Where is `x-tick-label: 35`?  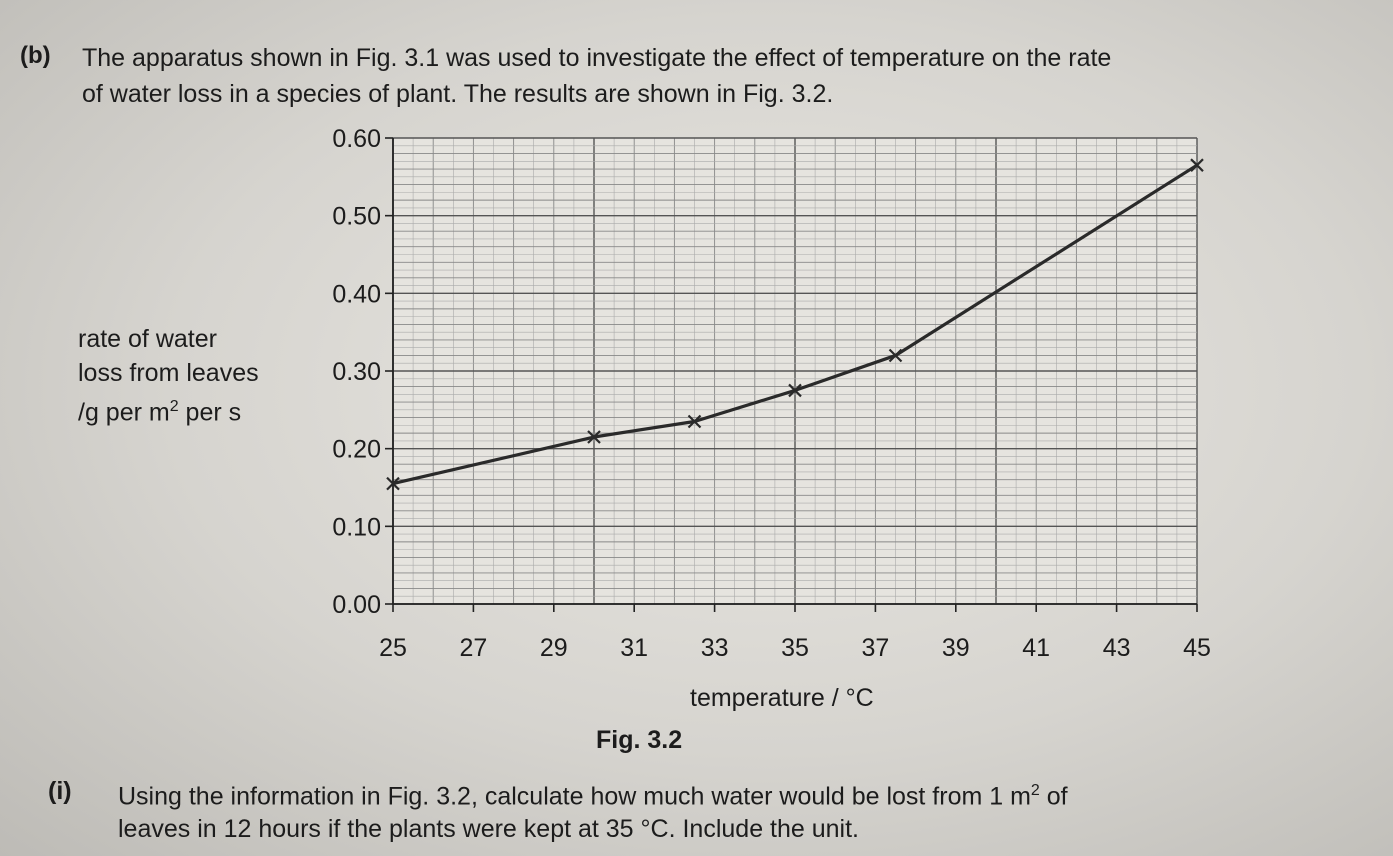 x-tick-label: 35 is located at coordinates (795, 648).